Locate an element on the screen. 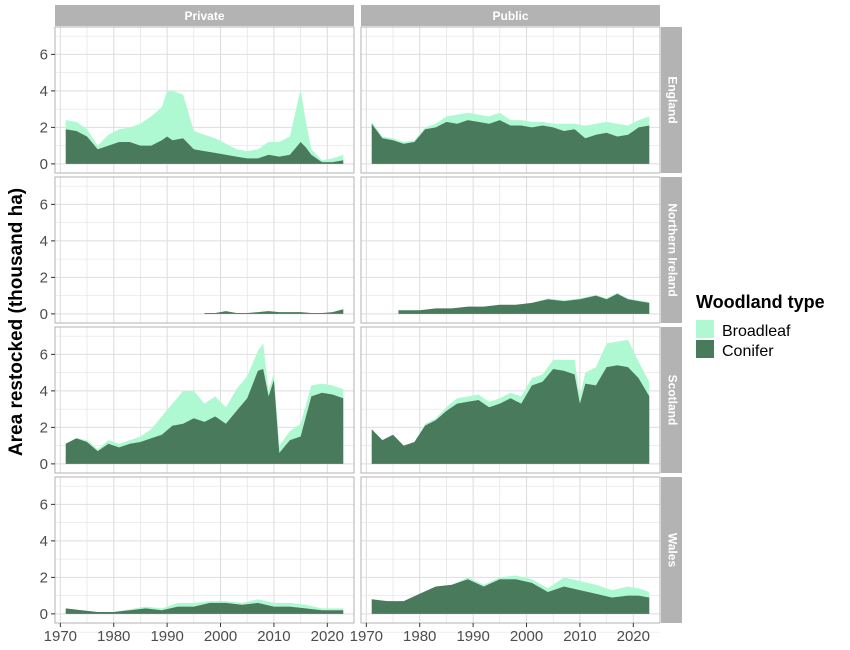  y-axis-label: Area restocked (thousand ha) is located at coordinates (16, 322).